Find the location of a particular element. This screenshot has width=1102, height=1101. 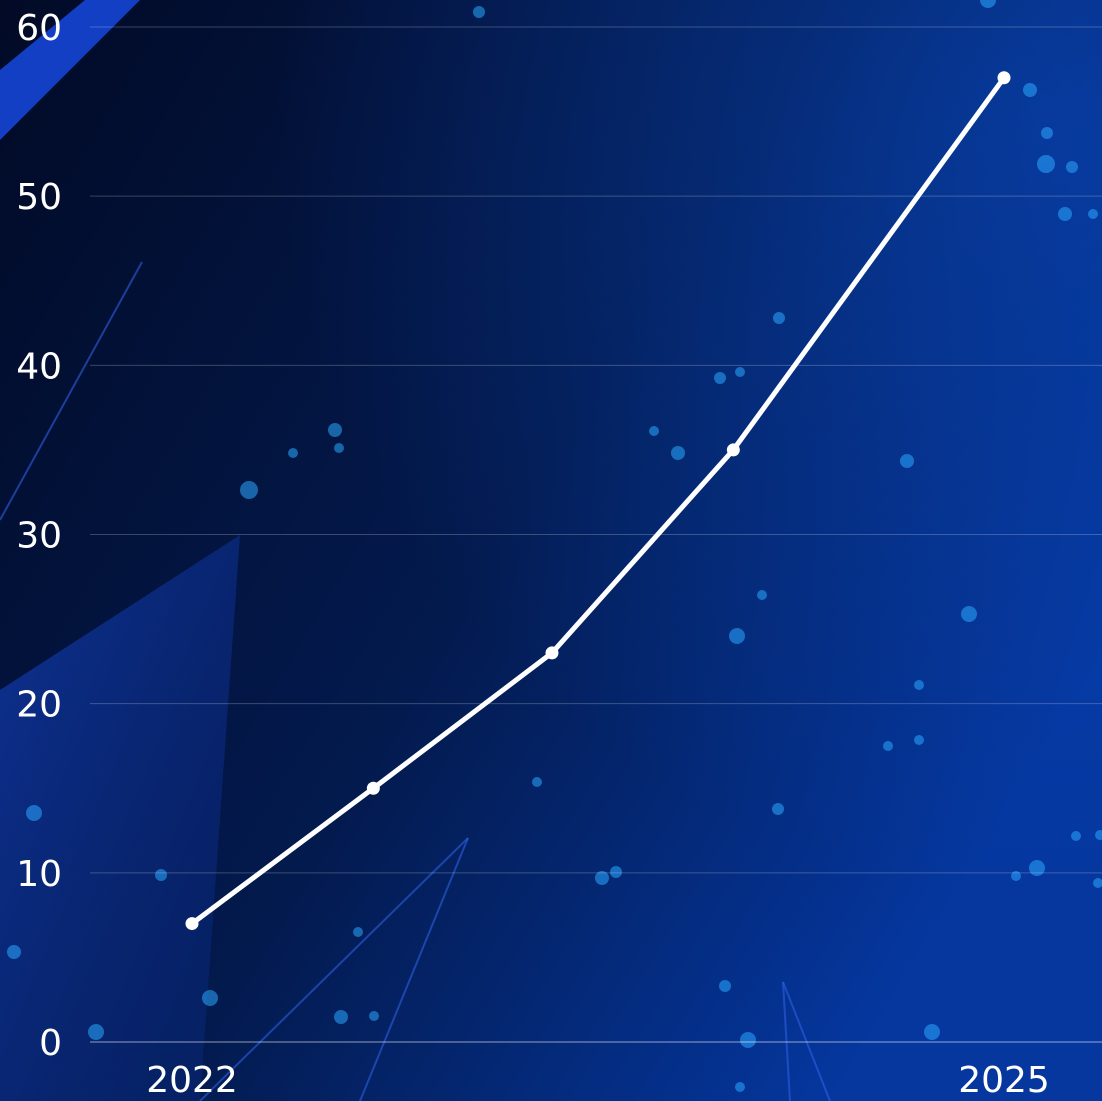

y-tick-label: 60 is located at coordinates (39, 28).